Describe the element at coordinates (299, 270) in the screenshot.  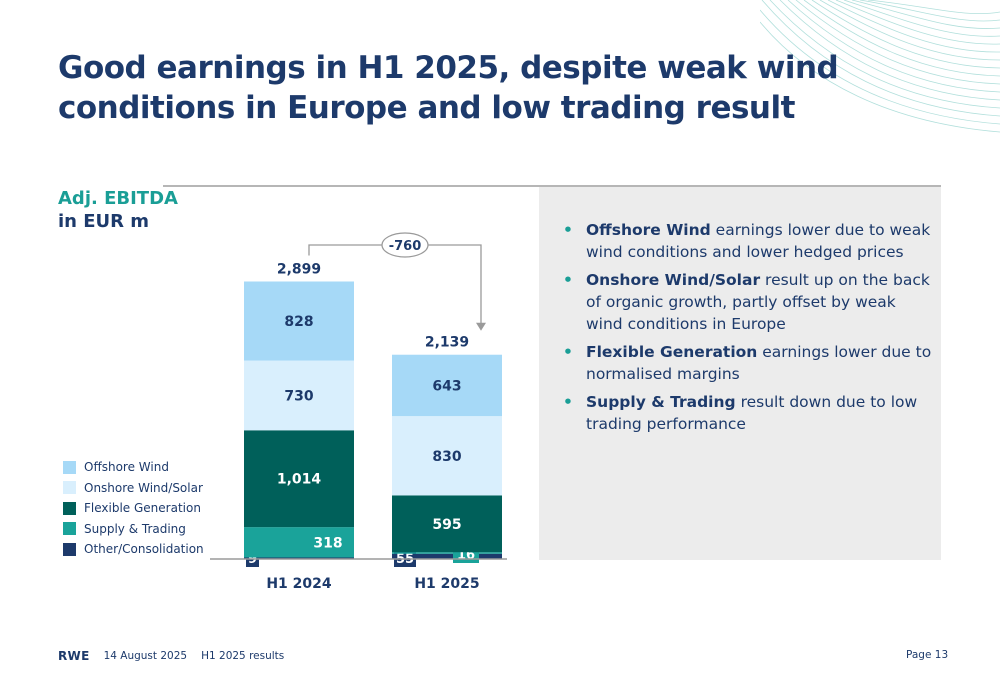
I see `total-label: 2,899` at that location.